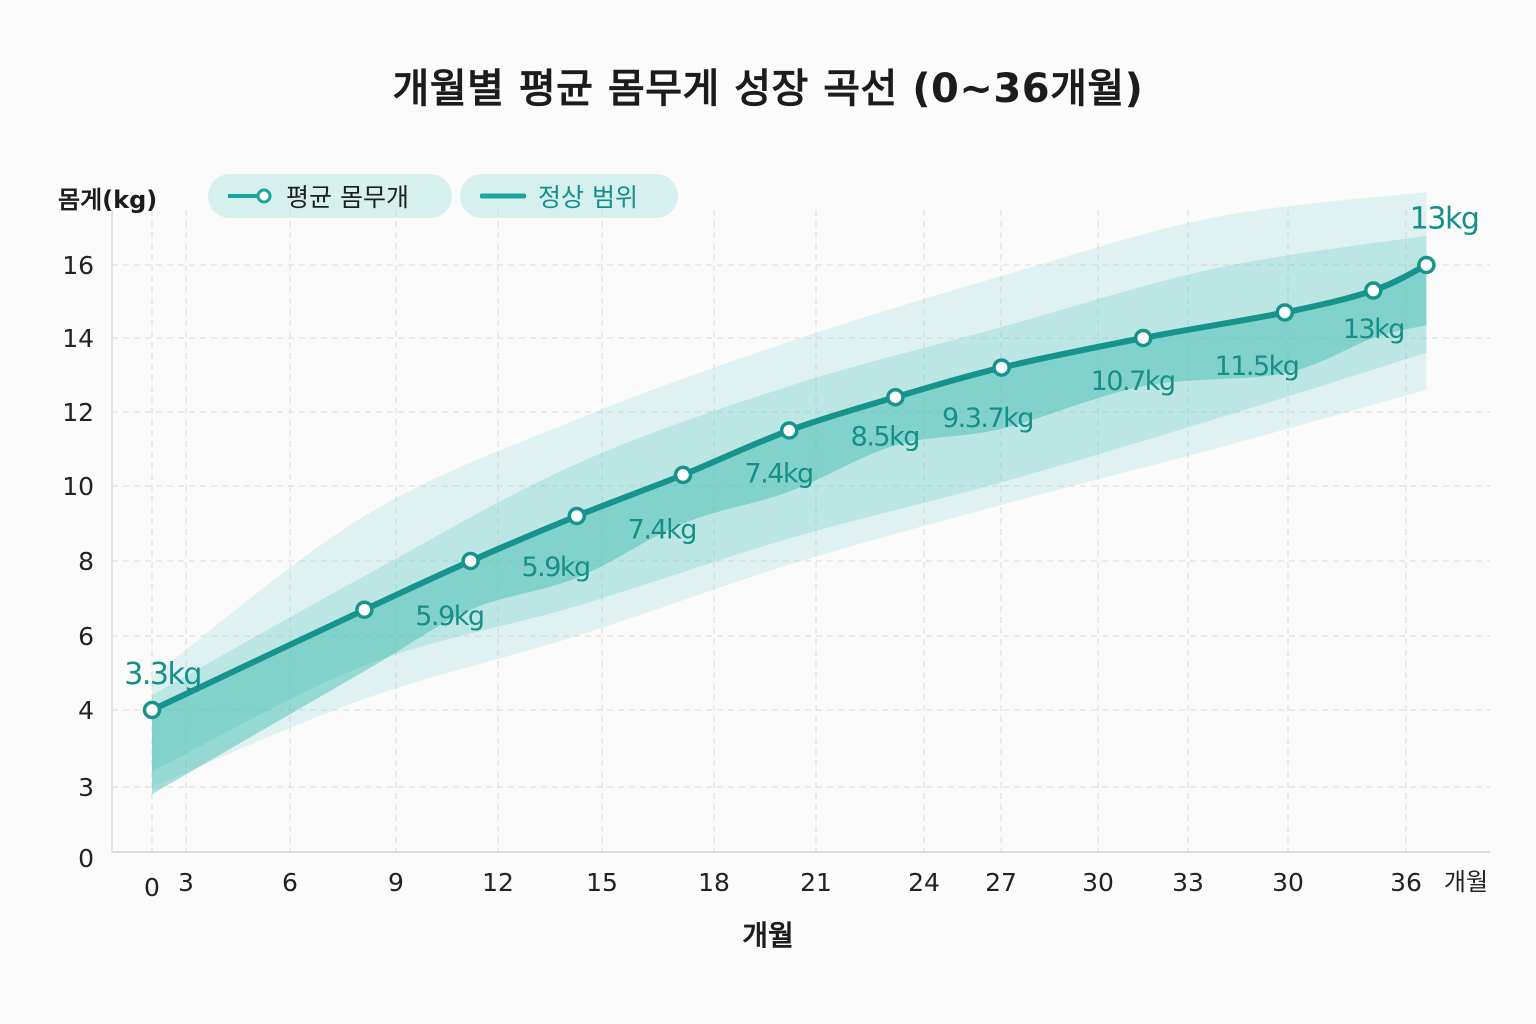  What do you see at coordinates (1406, 882) in the screenshot?
I see `x-tick-label: 36` at bounding box center [1406, 882].